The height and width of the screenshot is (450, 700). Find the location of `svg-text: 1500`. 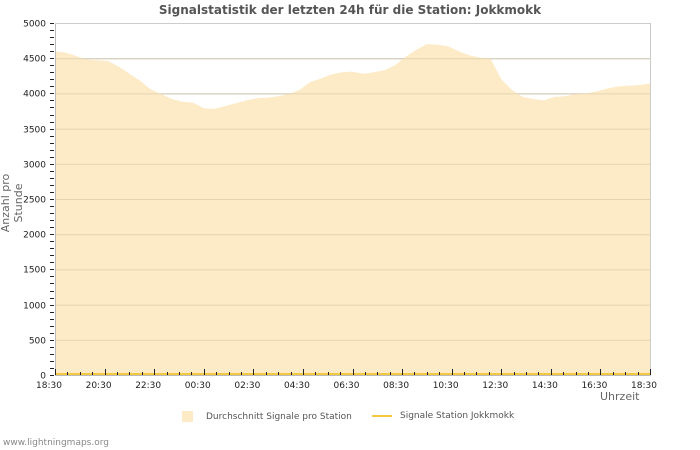

svg-text: 1500 is located at coordinates (34, 271).